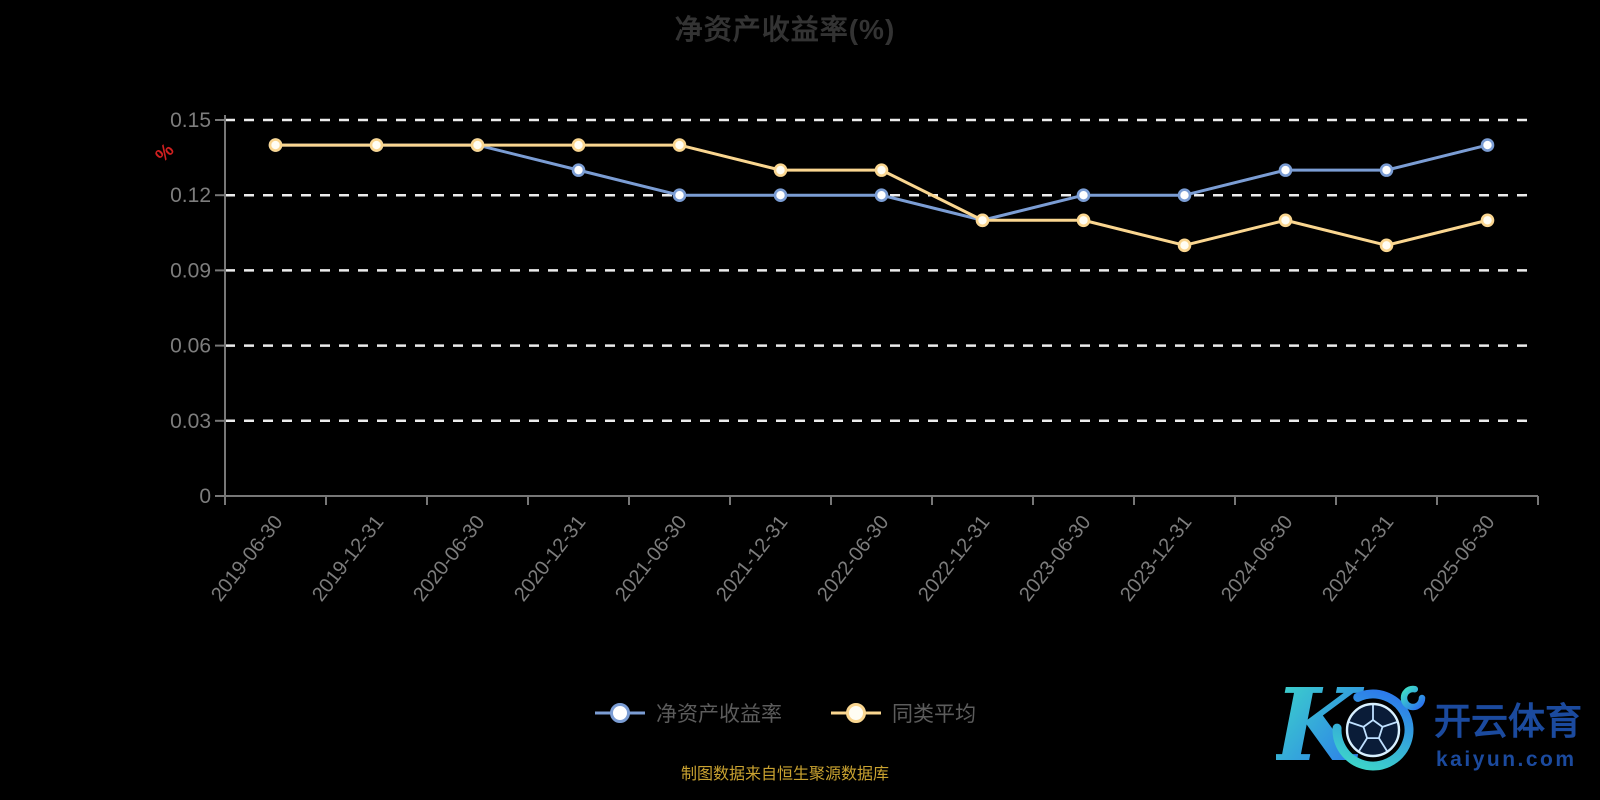 The image size is (1600, 800). I want to click on y-axis-unit-label: %, so click(165, 153).